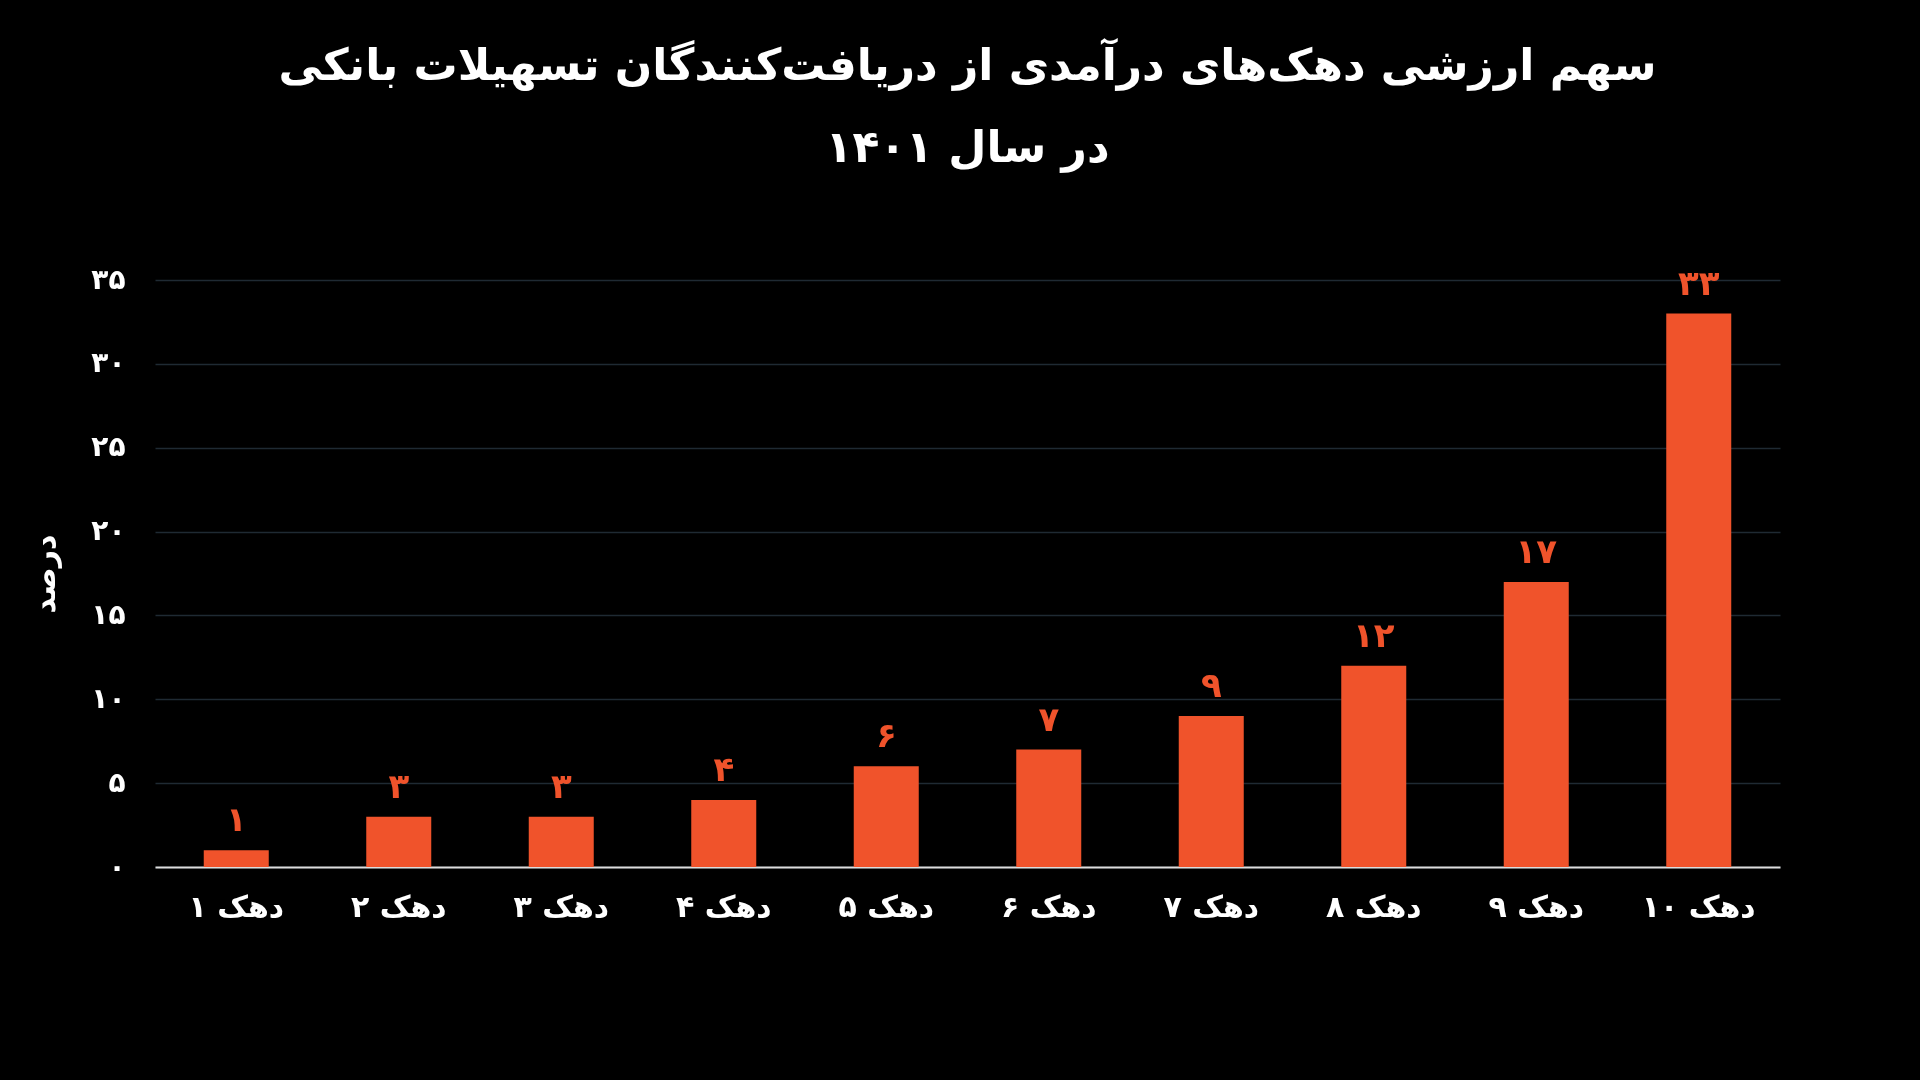 The height and width of the screenshot is (1080, 1920). I want to click on data-label: ۱, so click(236, 819).